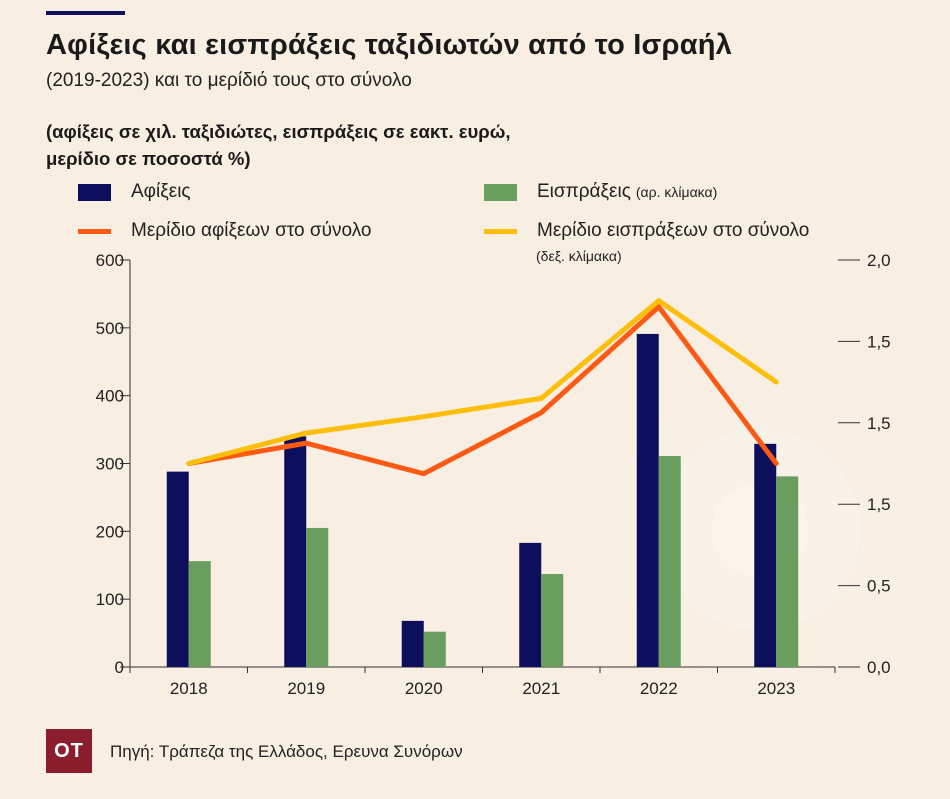  Describe the element at coordinates (251, 230) in the screenshot. I see `legend-share-arrivals-label: Μερίδιο αφίξεων στο σύνολο` at that location.